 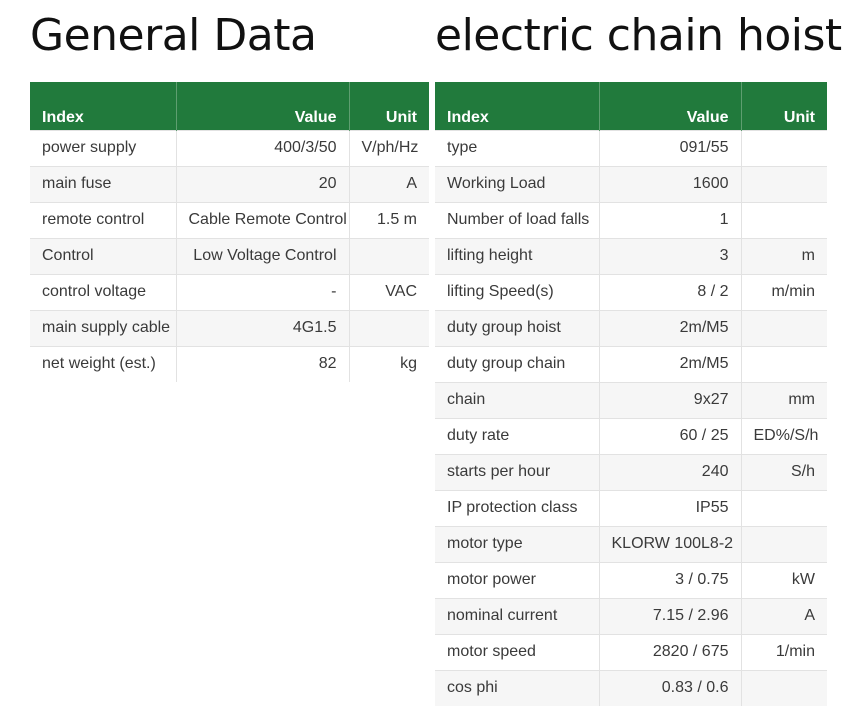 I want to click on cell-value: 3 / 0.75, so click(x=670, y=579).